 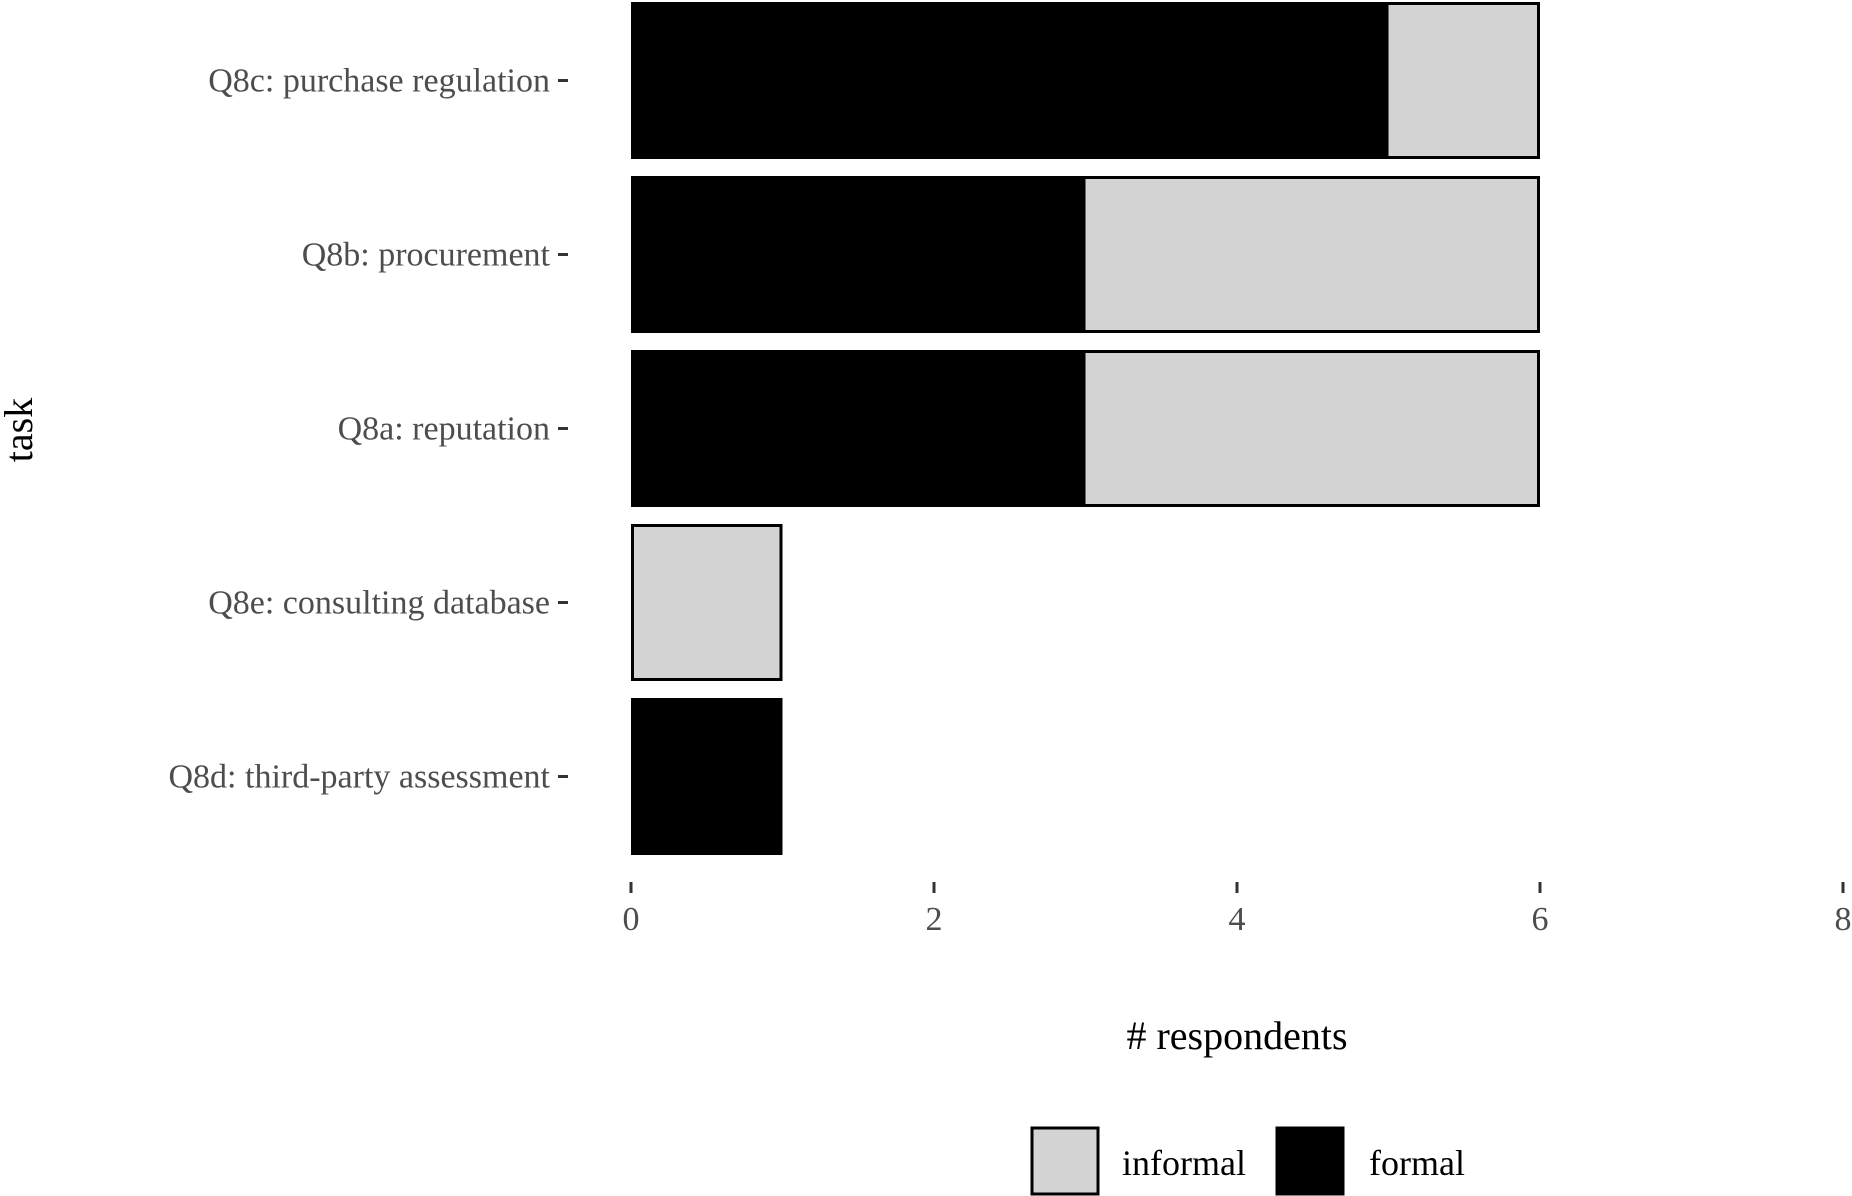 I want to click on legend: informal formal, so click(x=1247, y=1161).